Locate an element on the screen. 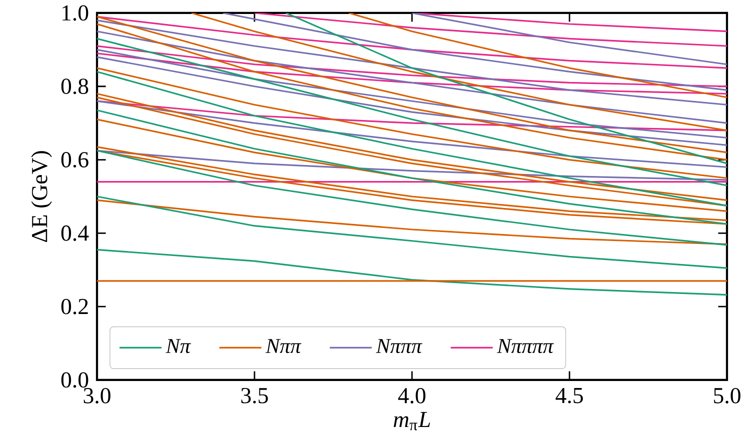  x-tick-label: 3.5 is located at coordinates (254, 396).